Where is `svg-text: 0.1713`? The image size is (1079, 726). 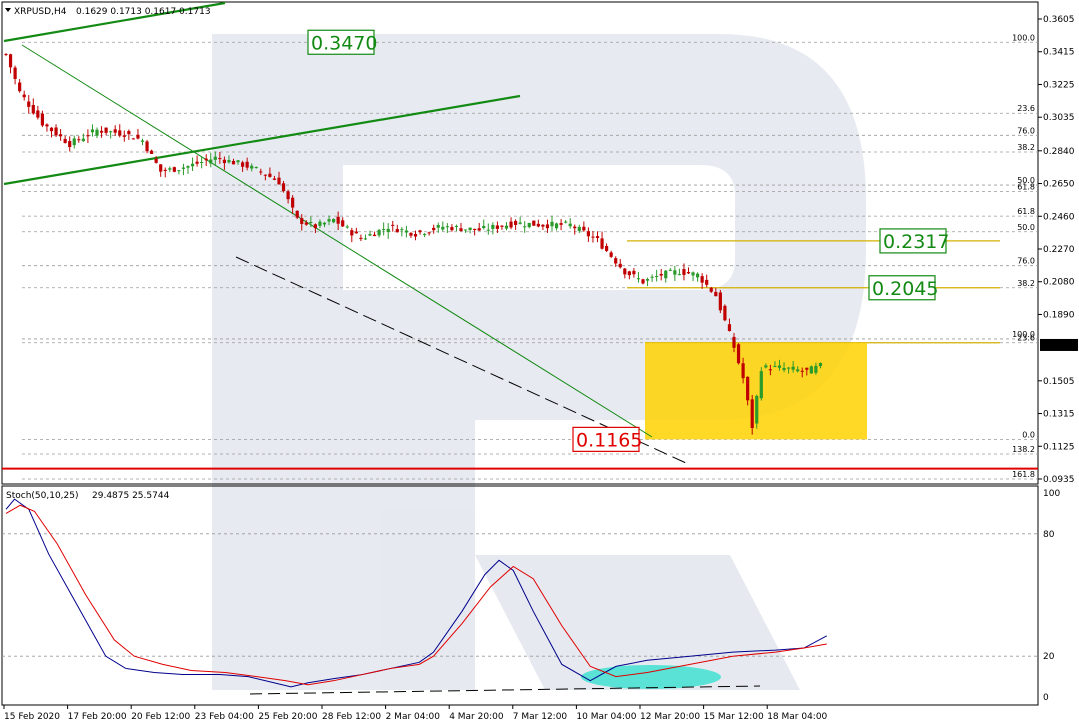
svg-text: 0.1713 is located at coordinates (1058, 346).